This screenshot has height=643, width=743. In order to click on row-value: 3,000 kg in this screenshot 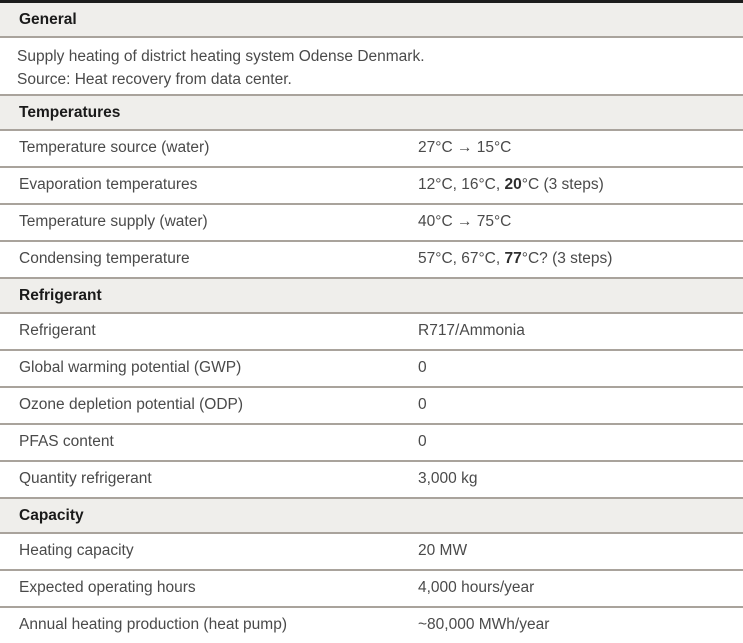, I will do `click(448, 478)`.